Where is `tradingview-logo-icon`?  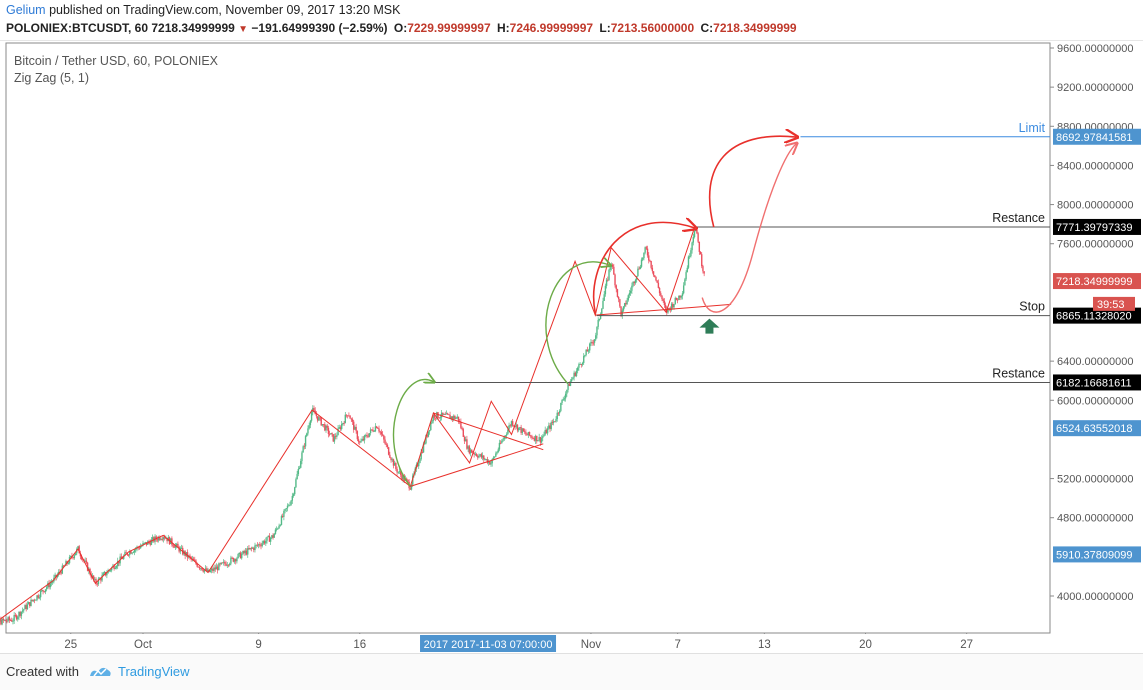 tradingview-logo-icon is located at coordinates (100, 671).